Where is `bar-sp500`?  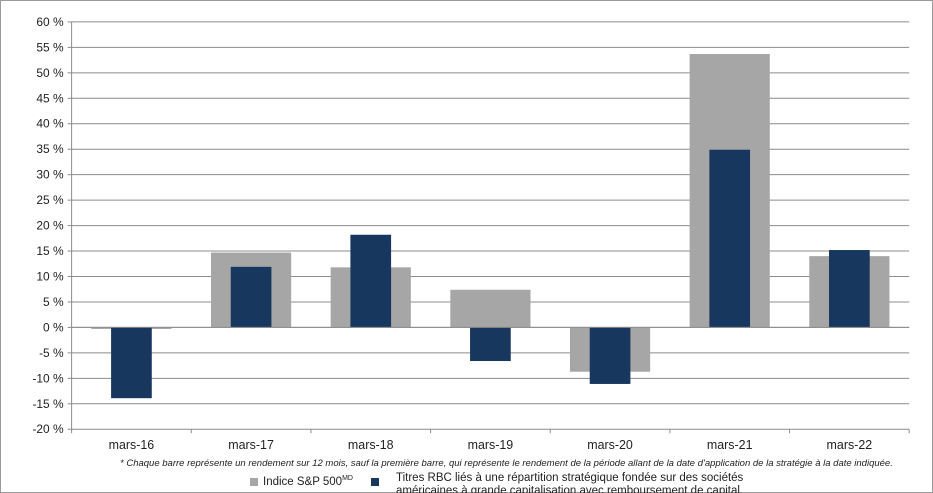
bar-sp500 is located at coordinates (490, 308).